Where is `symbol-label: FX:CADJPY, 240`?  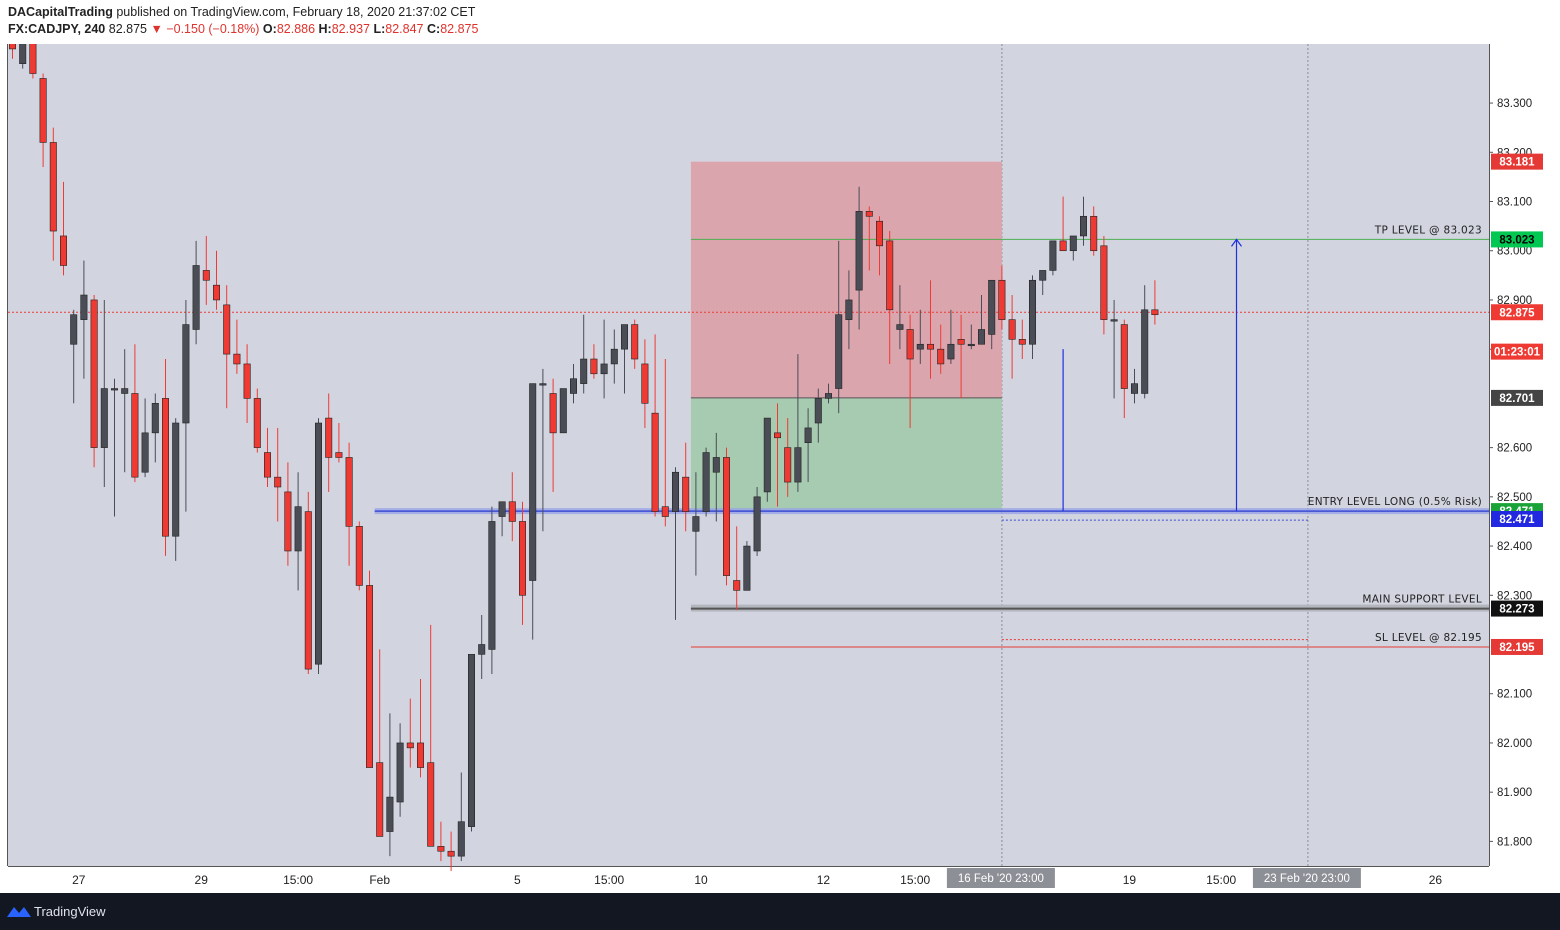
symbol-label: FX:CADJPY, 240 is located at coordinates (57, 29).